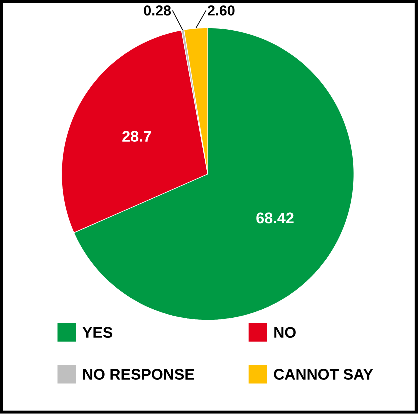  I want to click on legend-label: CANNOT SAY, so click(324, 374).